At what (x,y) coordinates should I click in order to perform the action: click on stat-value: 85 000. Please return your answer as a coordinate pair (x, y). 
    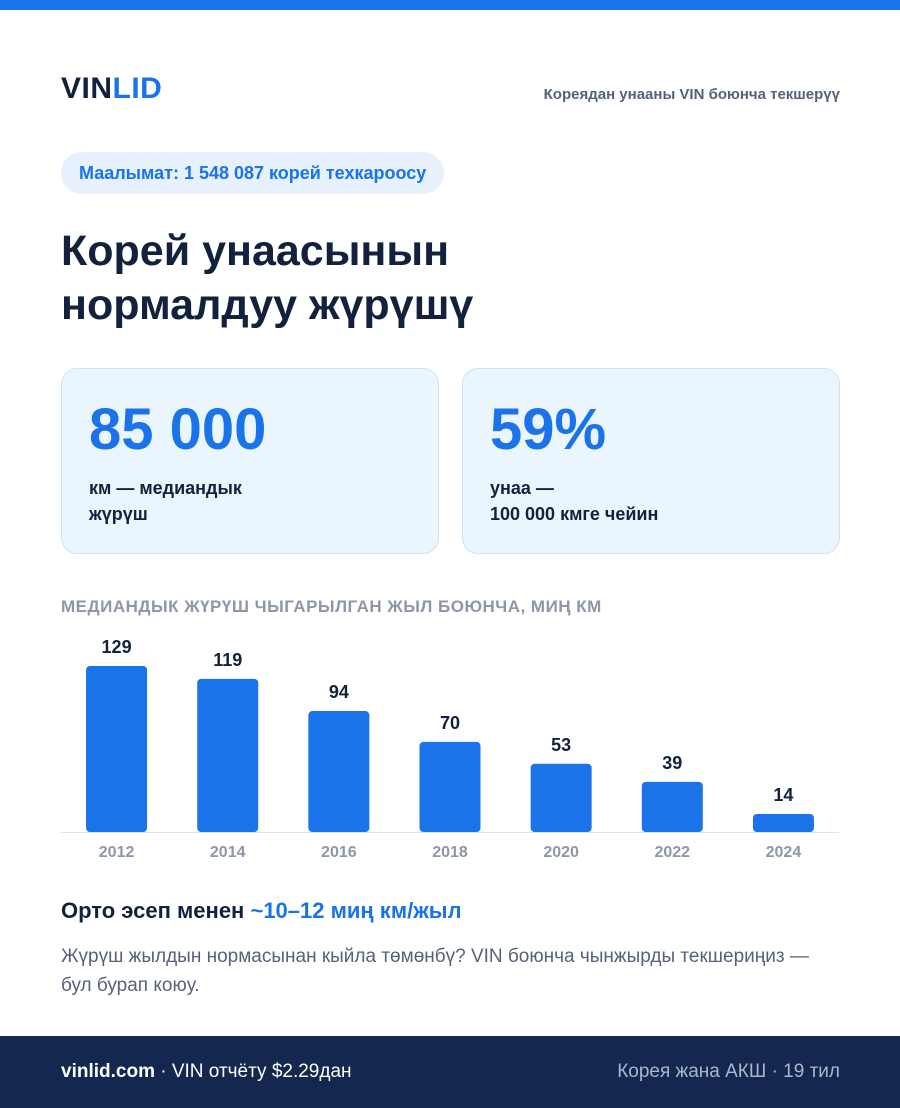
    Looking at the image, I should click on (178, 429).